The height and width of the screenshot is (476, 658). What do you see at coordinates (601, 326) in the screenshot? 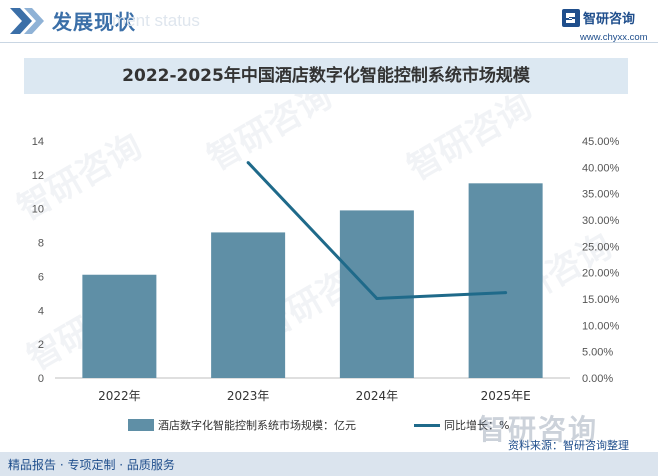
I see `y-right-tick-label: 10.00%` at bounding box center [601, 326].